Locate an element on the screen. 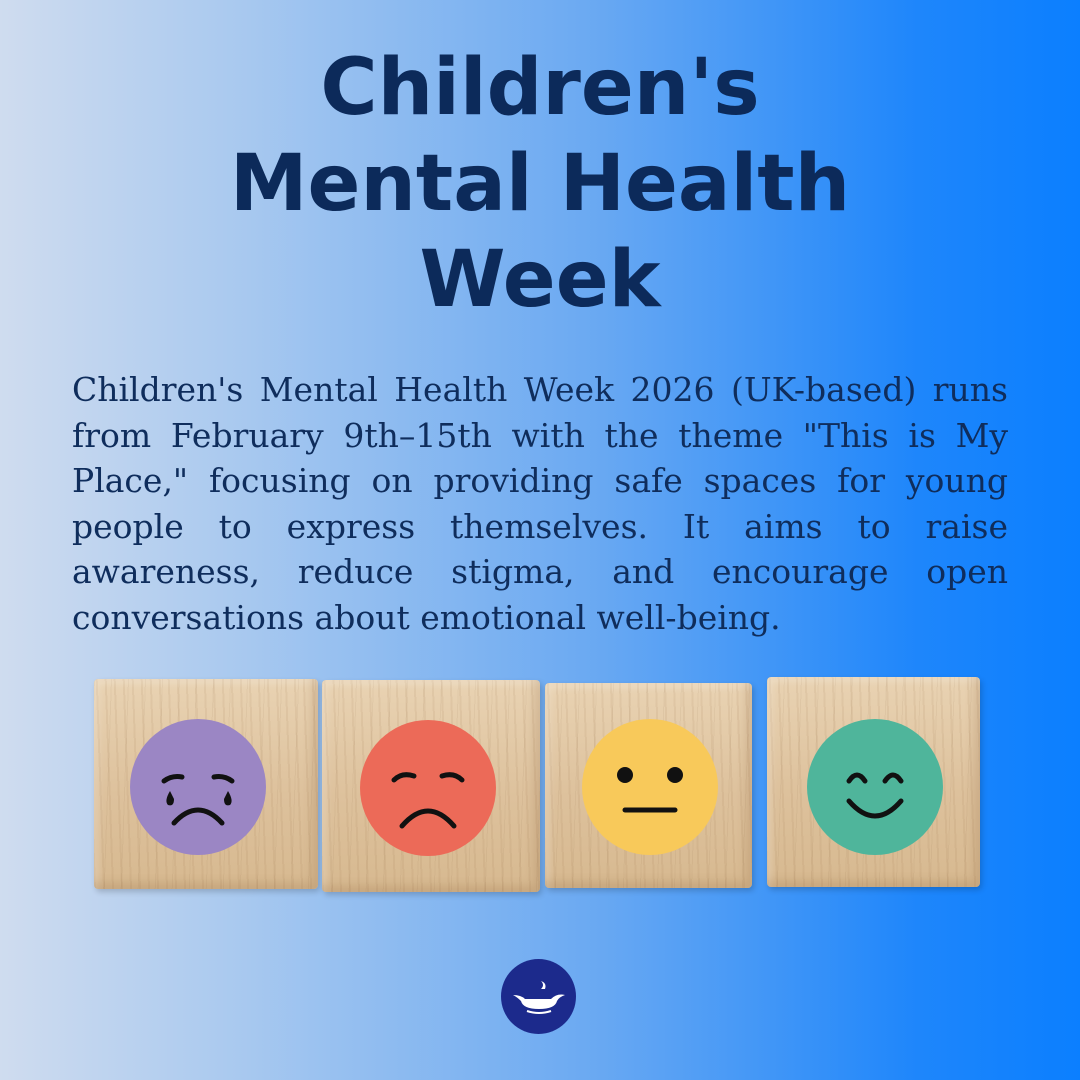 The width and height of the screenshot is (1080, 1080). crying-face-icon is located at coordinates (198, 787).